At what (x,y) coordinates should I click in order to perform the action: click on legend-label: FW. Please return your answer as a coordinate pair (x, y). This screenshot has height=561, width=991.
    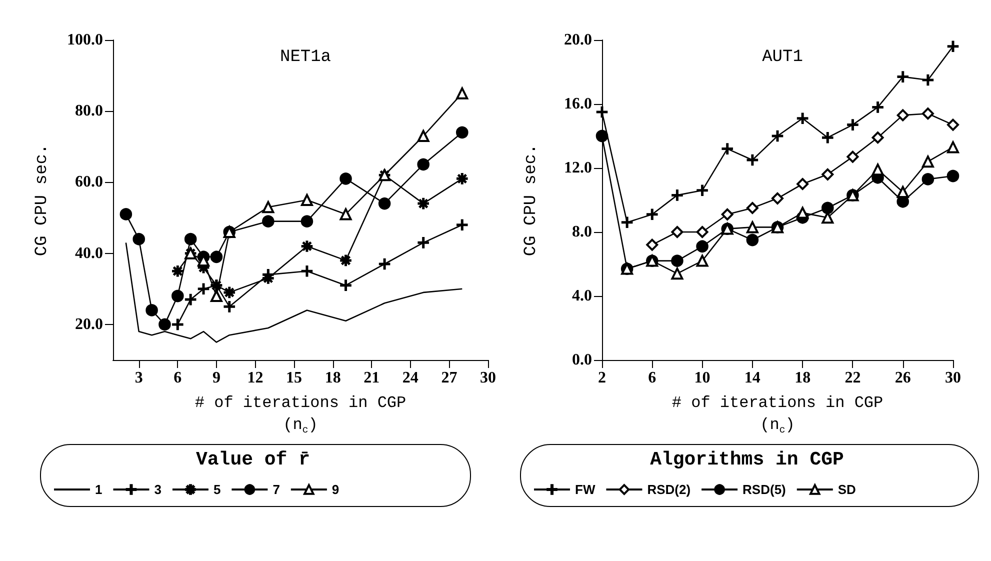
    Looking at the image, I should click on (585, 489).